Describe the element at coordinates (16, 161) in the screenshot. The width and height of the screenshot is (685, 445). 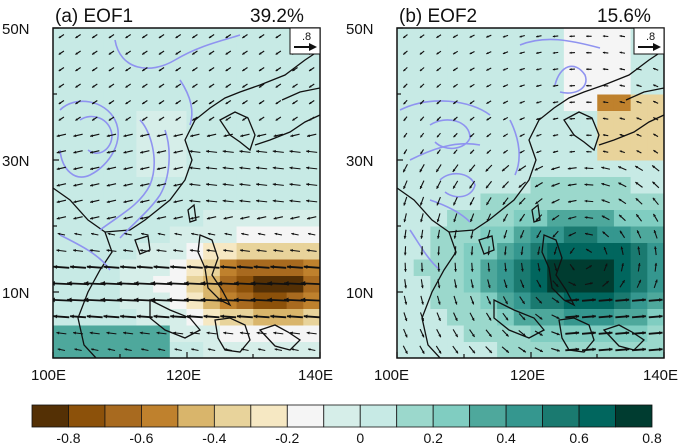
I see `panel-a-ylabel-30n: 30N` at that location.